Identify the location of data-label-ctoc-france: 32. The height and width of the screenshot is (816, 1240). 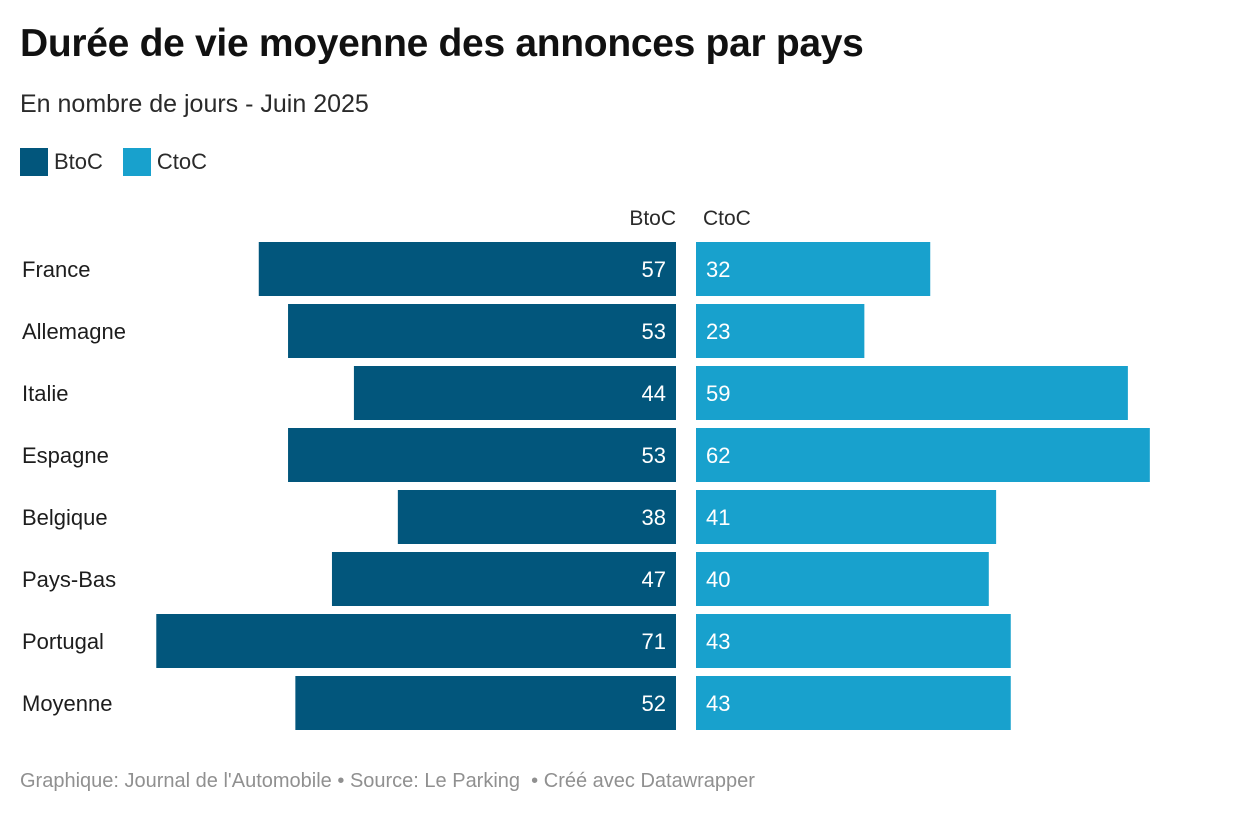
(718, 269).